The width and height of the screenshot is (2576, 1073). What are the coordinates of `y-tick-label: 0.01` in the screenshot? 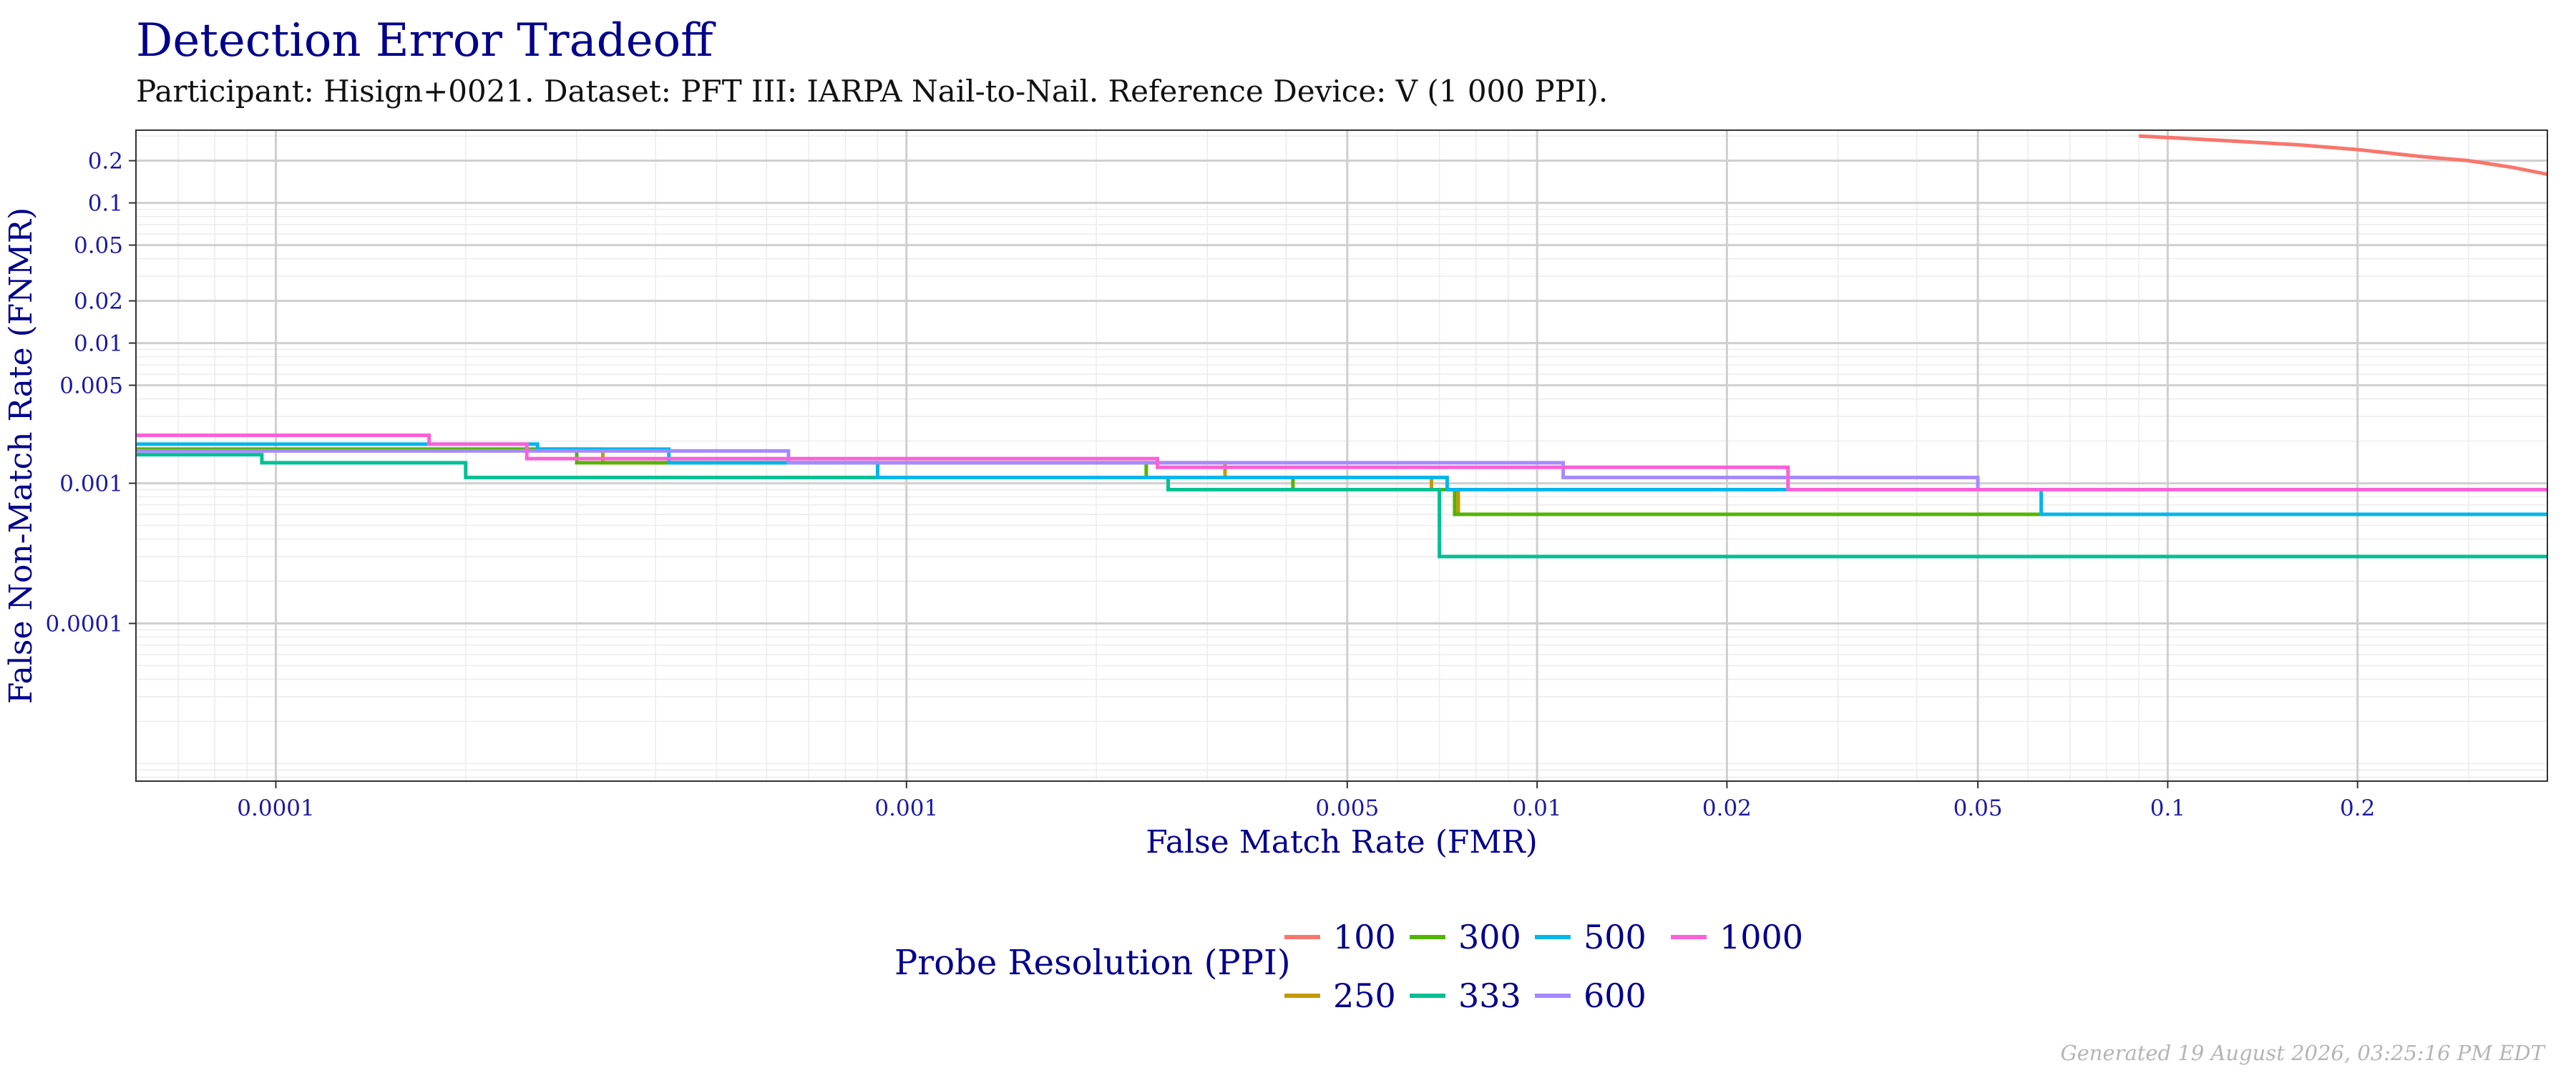 It's located at (98, 344).